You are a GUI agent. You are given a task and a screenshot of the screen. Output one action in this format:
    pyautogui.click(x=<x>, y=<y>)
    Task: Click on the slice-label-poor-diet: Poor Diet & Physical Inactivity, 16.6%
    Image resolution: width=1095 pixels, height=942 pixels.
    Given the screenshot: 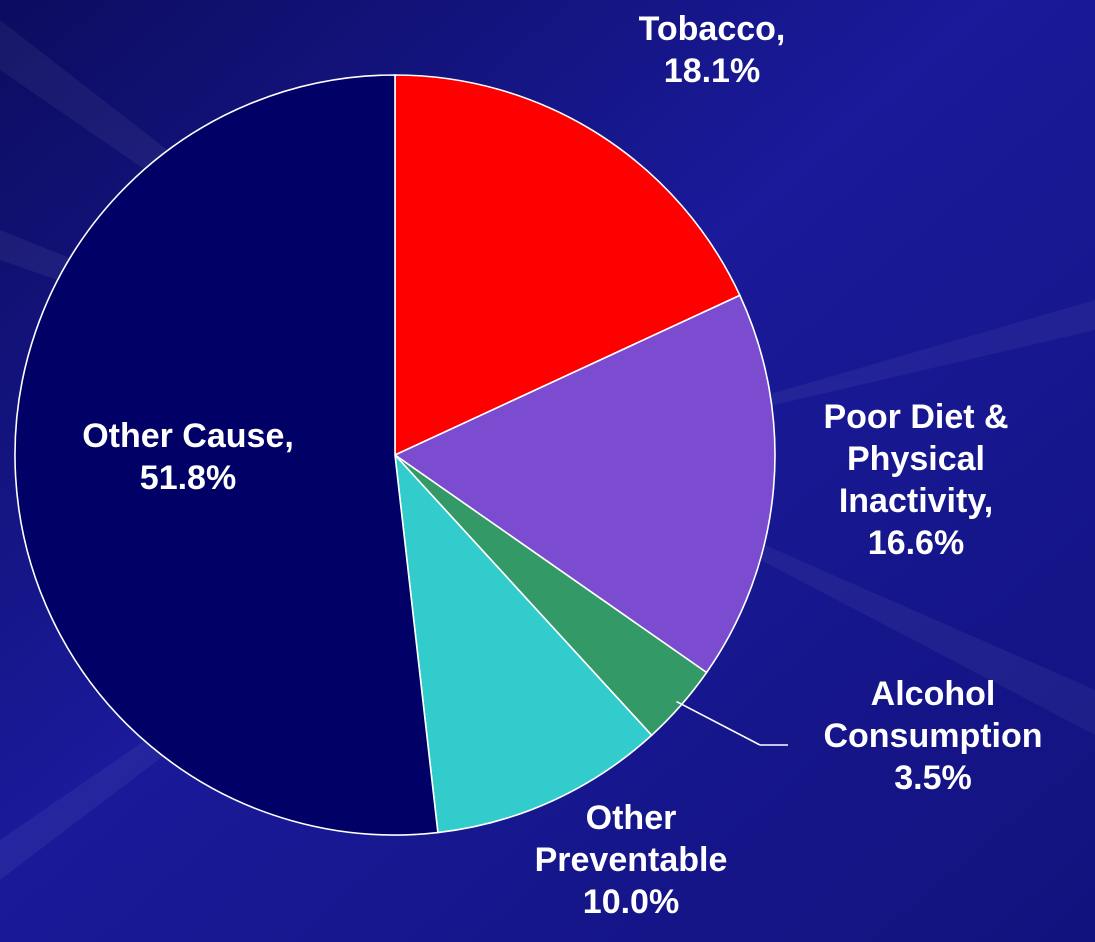 What is the action you would take?
    pyautogui.click(x=915, y=480)
    